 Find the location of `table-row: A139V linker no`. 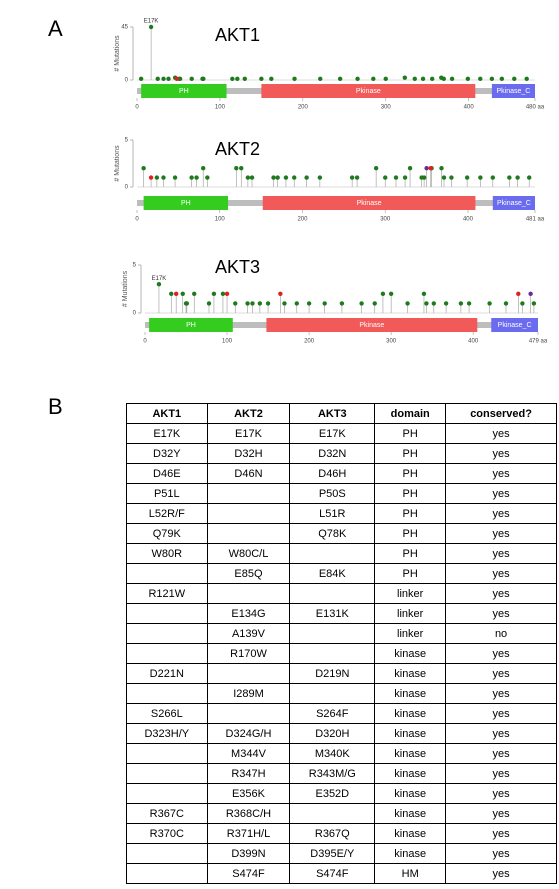

table-row: A139V linker no is located at coordinates (341, 633).